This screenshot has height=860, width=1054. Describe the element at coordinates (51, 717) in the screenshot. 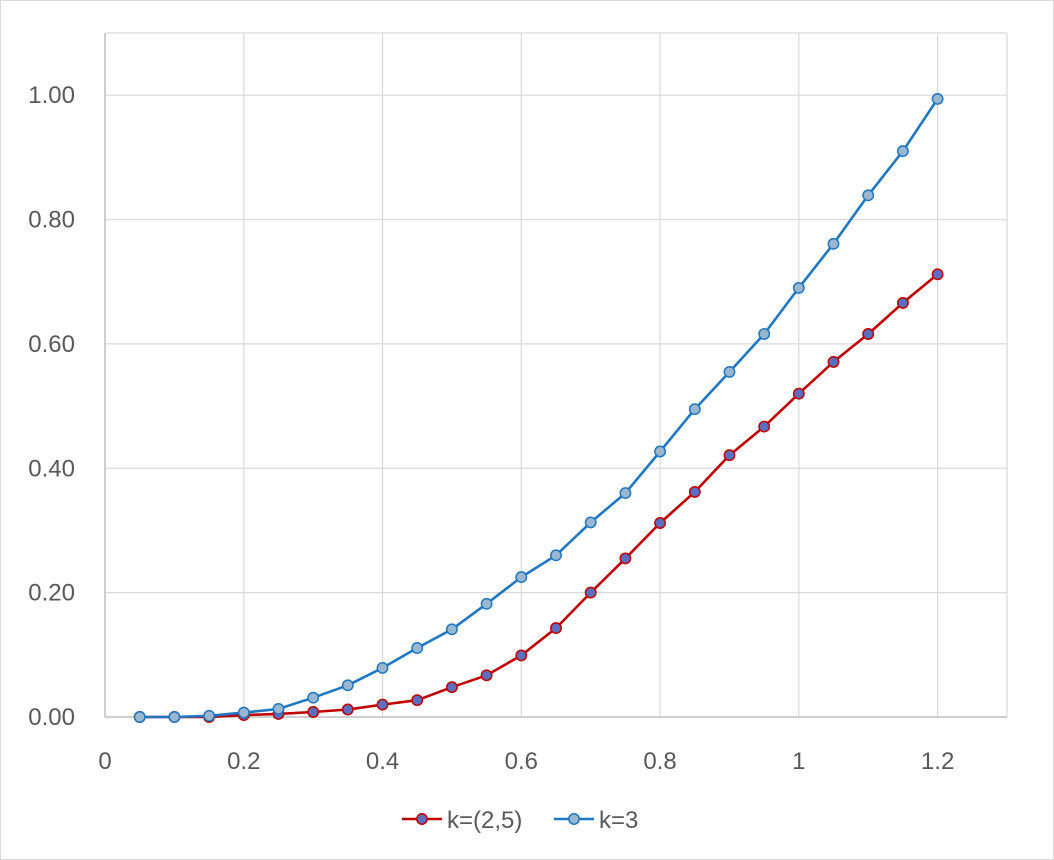

I see `y-tick-label: 0.00` at that location.